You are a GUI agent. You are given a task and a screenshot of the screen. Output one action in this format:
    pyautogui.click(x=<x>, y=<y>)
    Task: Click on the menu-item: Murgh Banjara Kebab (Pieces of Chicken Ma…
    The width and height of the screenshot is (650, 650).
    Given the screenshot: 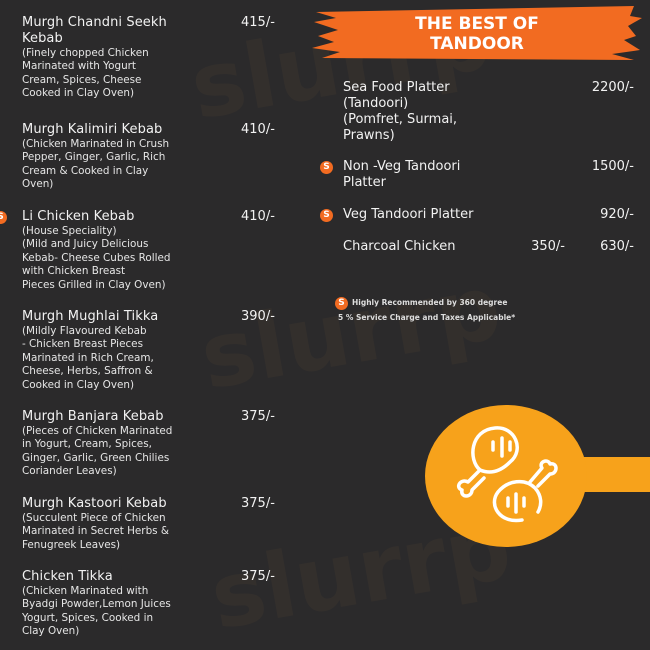 What is the action you would take?
    pyautogui.click(x=157, y=444)
    